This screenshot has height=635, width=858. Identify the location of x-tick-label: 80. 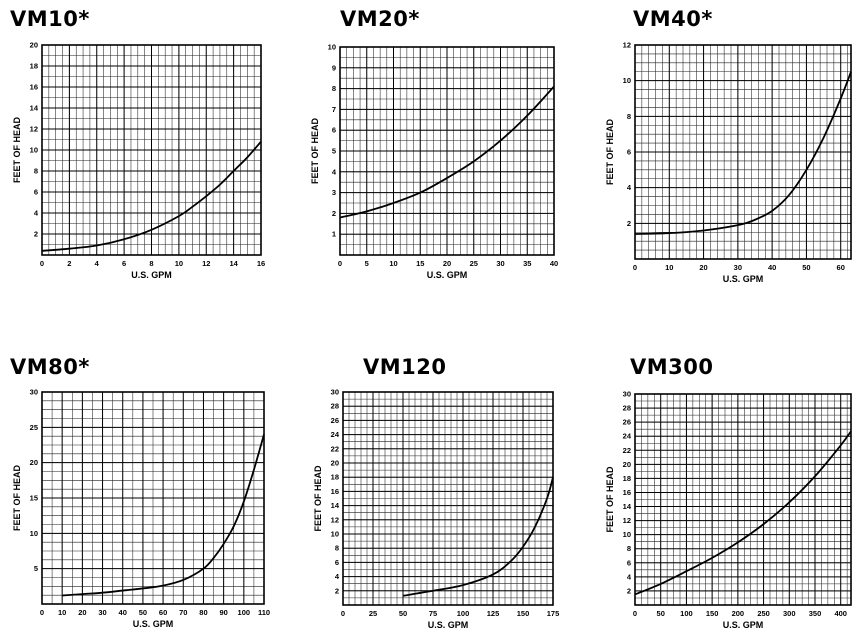
(203, 612).